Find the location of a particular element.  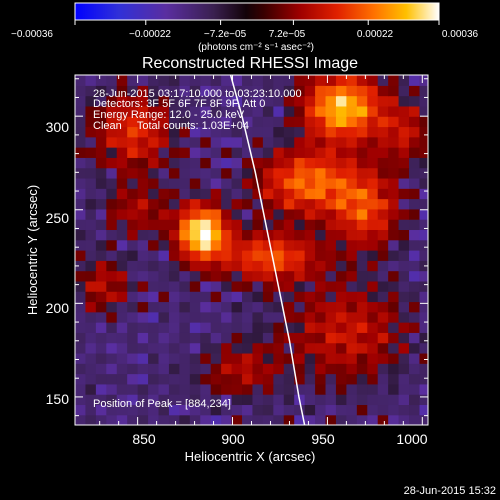

annotation-energy-range: Energy Range: 12.0 - 25.0 keV is located at coordinates (169, 115).